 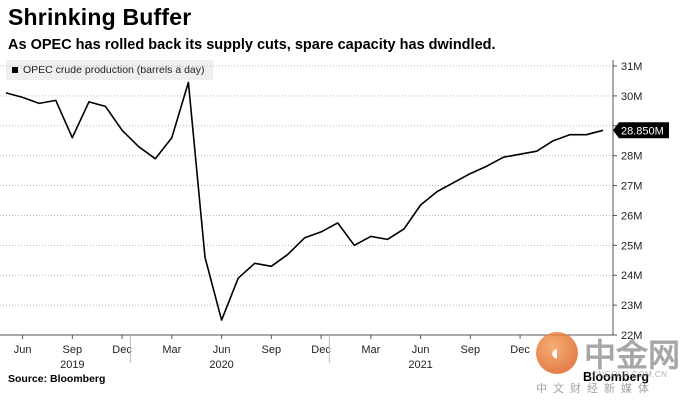 I want to click on last-value-badge, so click(x=641, y=130).